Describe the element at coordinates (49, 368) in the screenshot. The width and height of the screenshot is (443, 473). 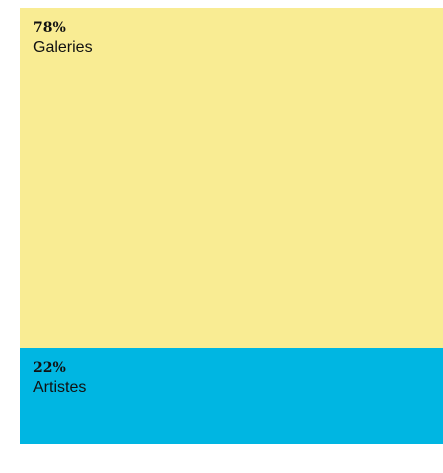
I see `segment-artistes-percent: 22%` at that location.